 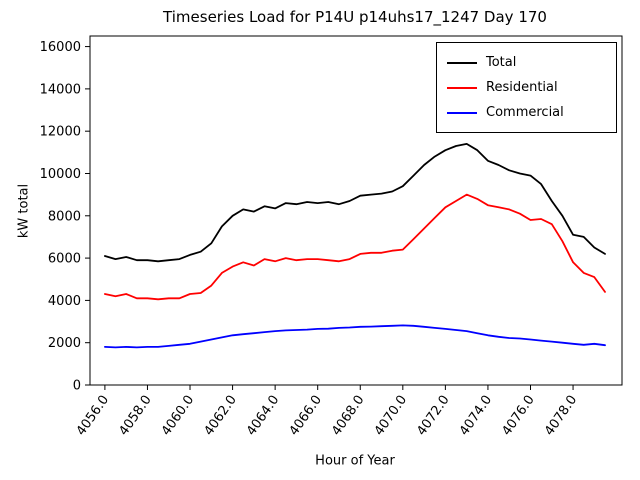 What do you see at coordinates (433, 416) in the screenshot?
I see `svg-text: 4072.0` at bounding box center [433, 416].